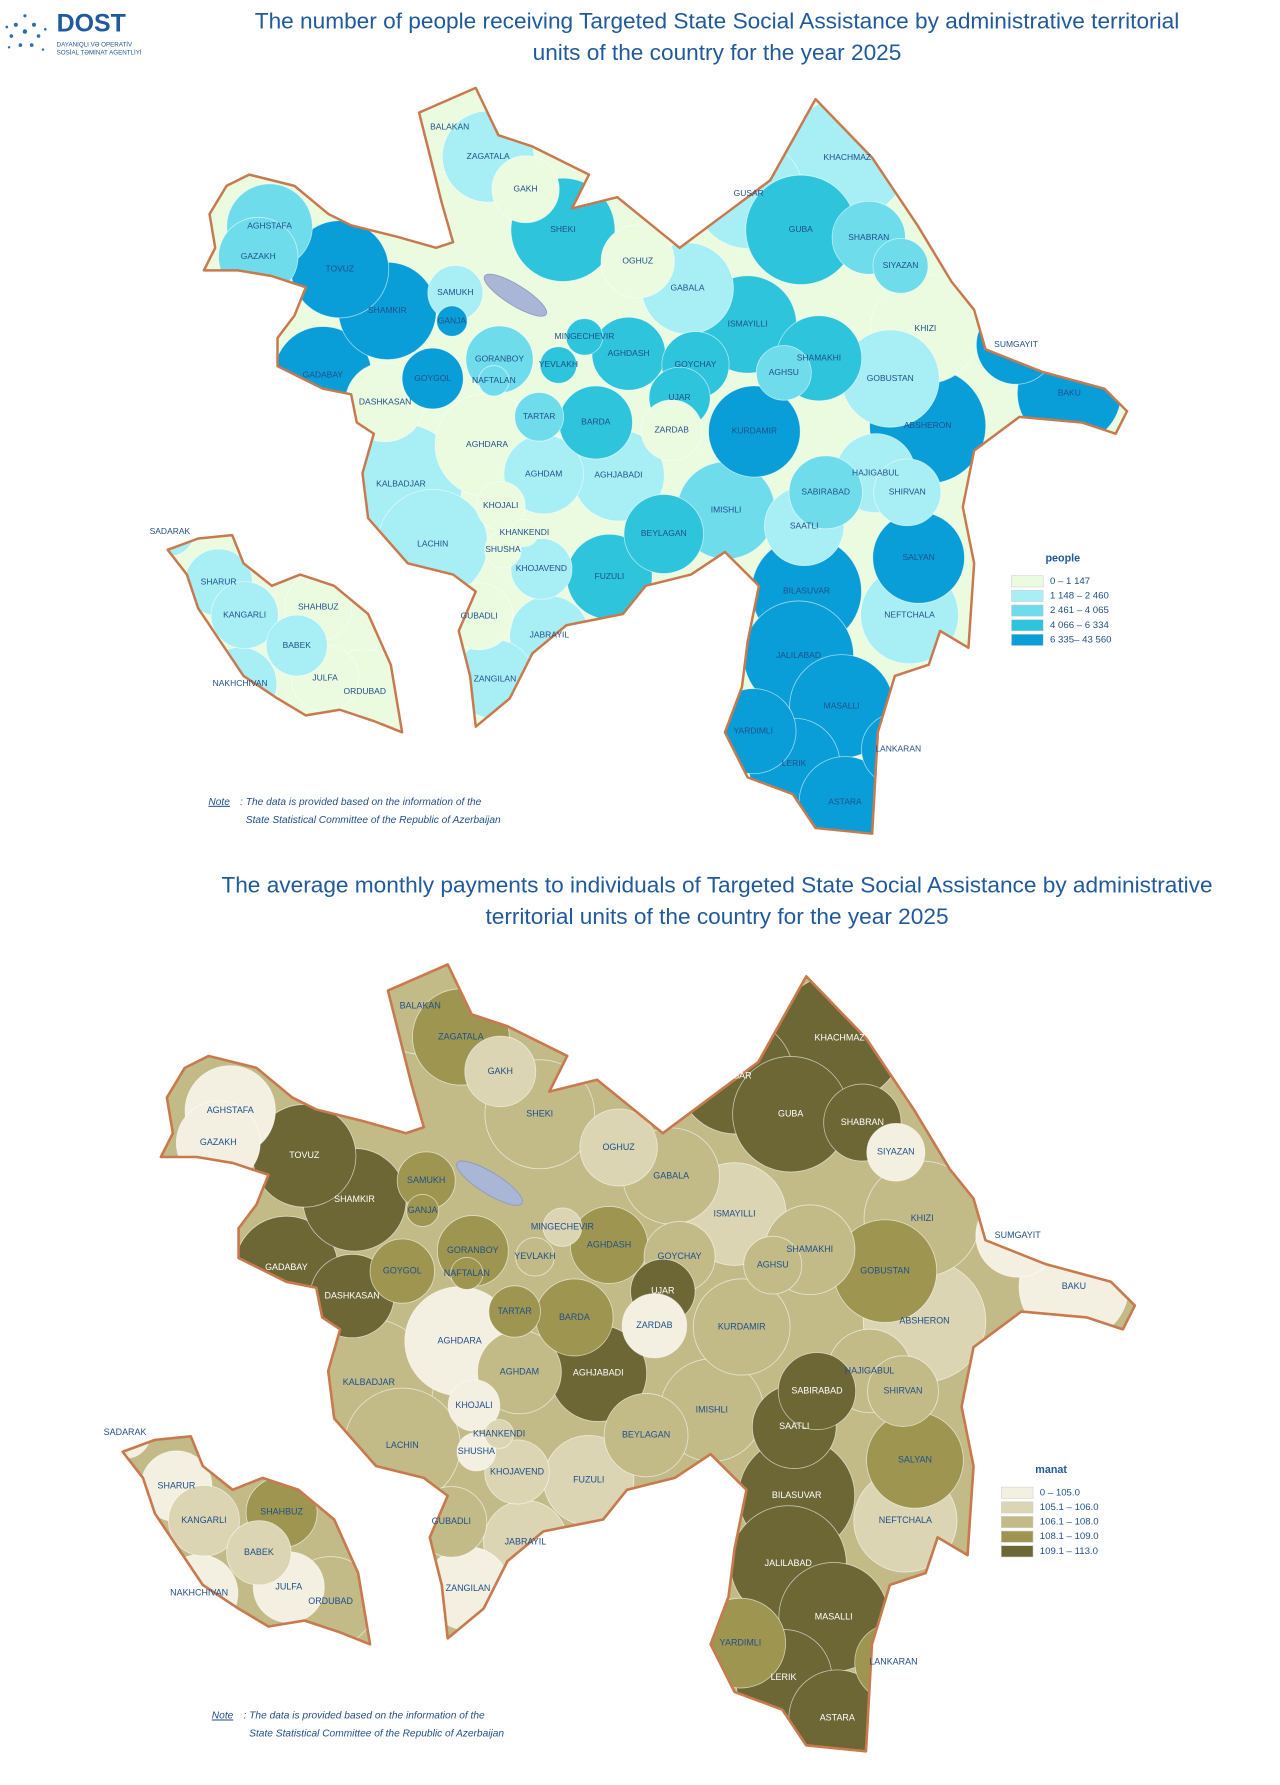 This screenshot has width=1280, height=1785. Describe the element at coordinates (468, 1588) in the screenshot. I see `region-label: ZANGILAN` at that location.